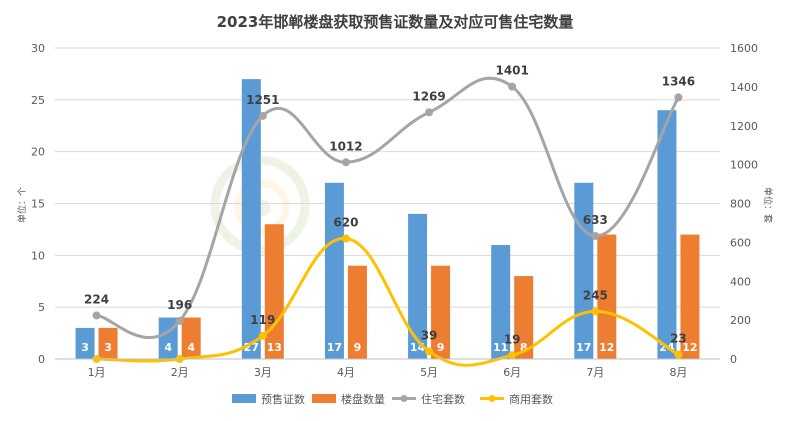 The image size is (790, 421). What do you see at coordinates (274, 347) in the screenshot?
I see `bar-data-label: 13` at bounding box center [274, 347].